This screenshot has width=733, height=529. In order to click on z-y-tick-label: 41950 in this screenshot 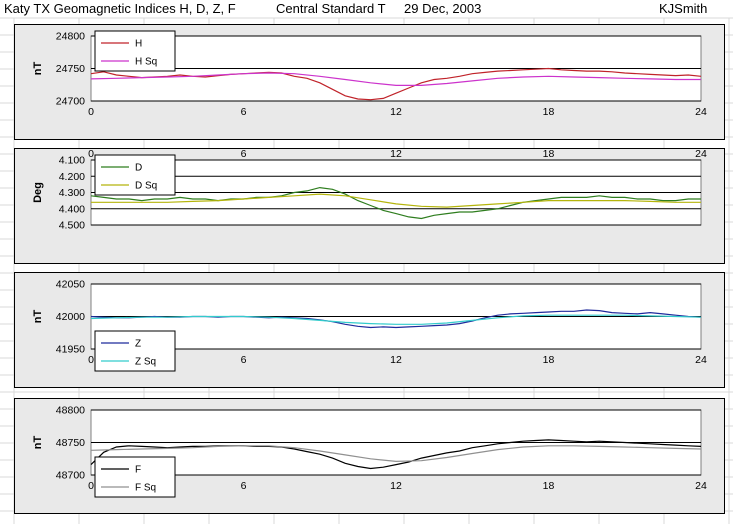, I will do `click(70, 350)`.